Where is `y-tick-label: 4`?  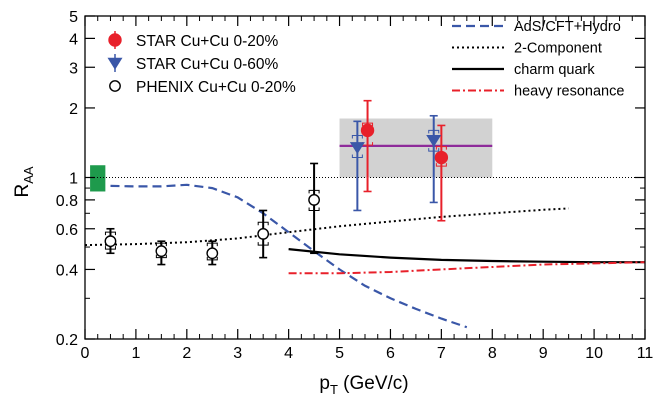 y-tick-label: 4 is located at coordinates (73, 39).